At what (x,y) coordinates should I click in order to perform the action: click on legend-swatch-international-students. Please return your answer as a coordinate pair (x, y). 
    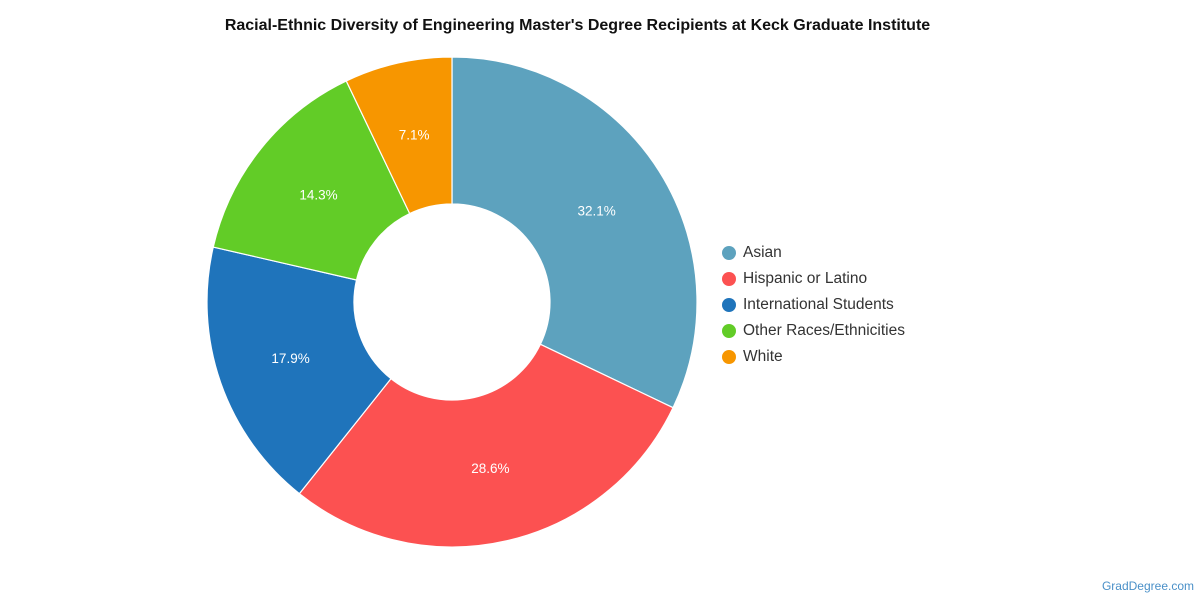
    Looking at the image, I should click on (729, 305).